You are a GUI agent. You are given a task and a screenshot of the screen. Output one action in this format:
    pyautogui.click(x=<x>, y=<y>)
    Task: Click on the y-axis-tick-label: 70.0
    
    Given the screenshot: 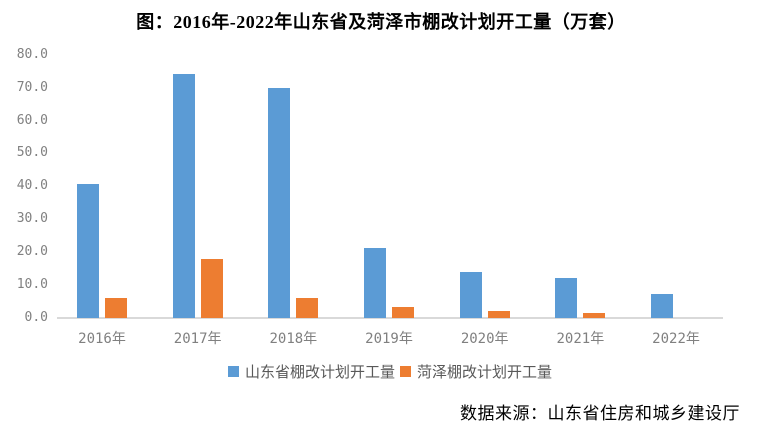 What is the action you would take?
    pyautogui.click(x=32, y=87)
    